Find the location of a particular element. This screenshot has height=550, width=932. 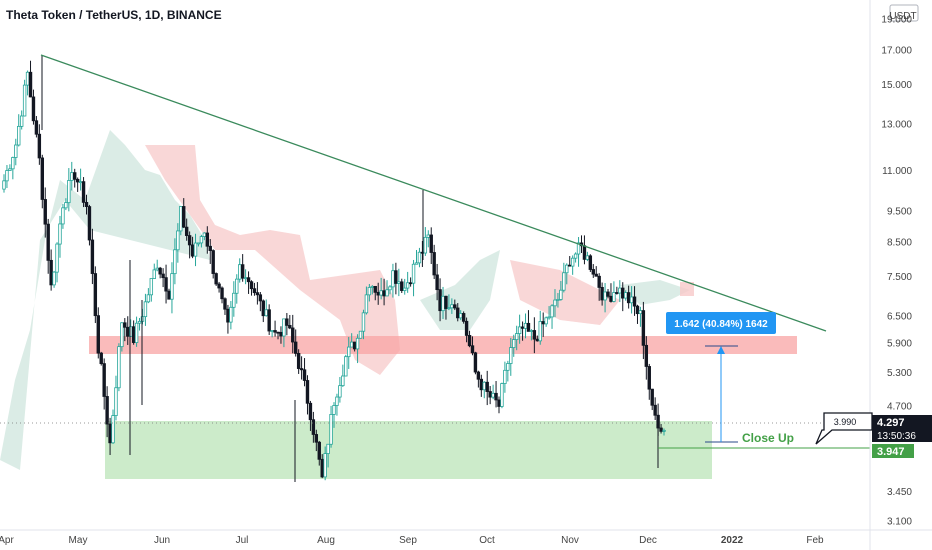

support-price-tag is located at coordinates (893, 451).